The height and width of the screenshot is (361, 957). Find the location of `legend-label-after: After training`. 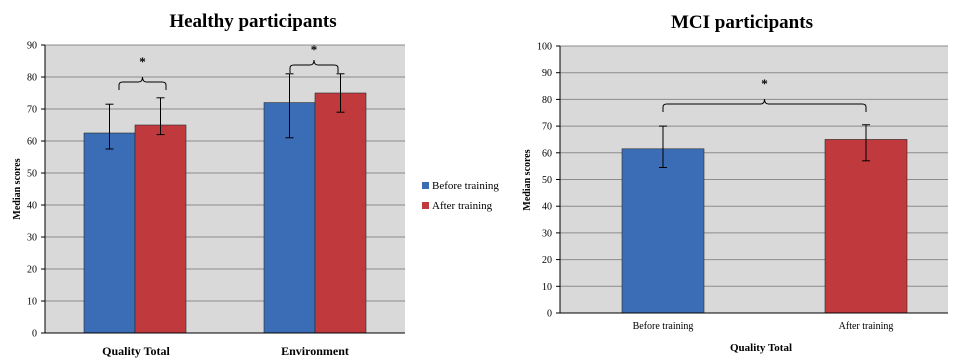

legend-label-after: After training is located at coordinates (462, 206).